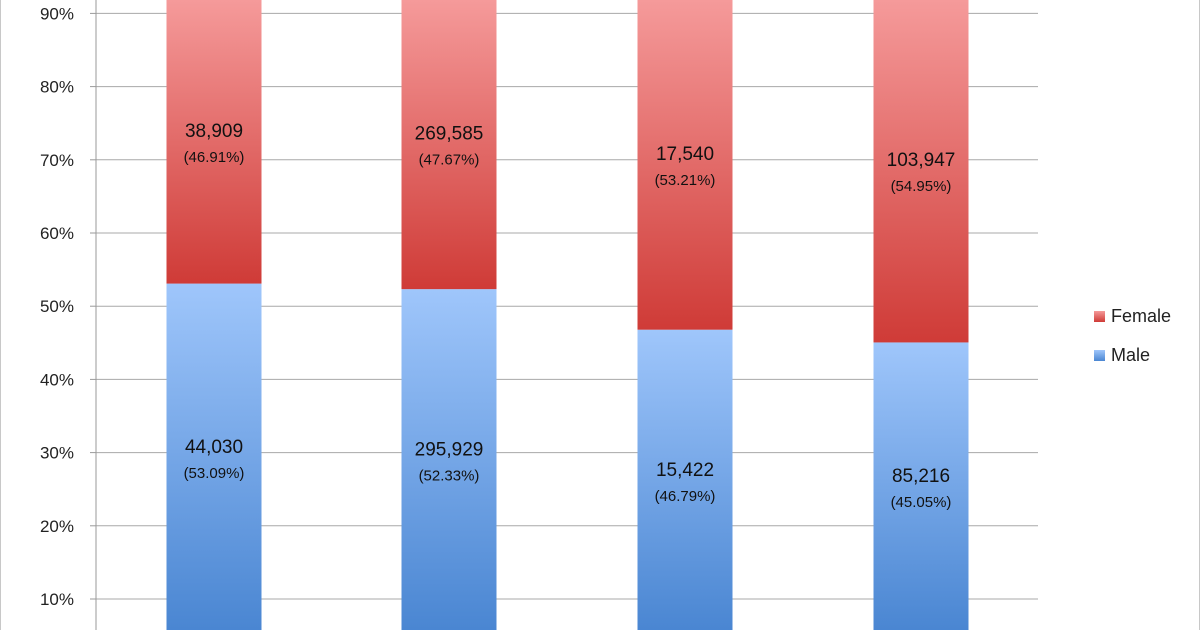  Describe the element at coordinates (57, 453) in the screenshot. I see `y-tick-label: 30%` at that location.